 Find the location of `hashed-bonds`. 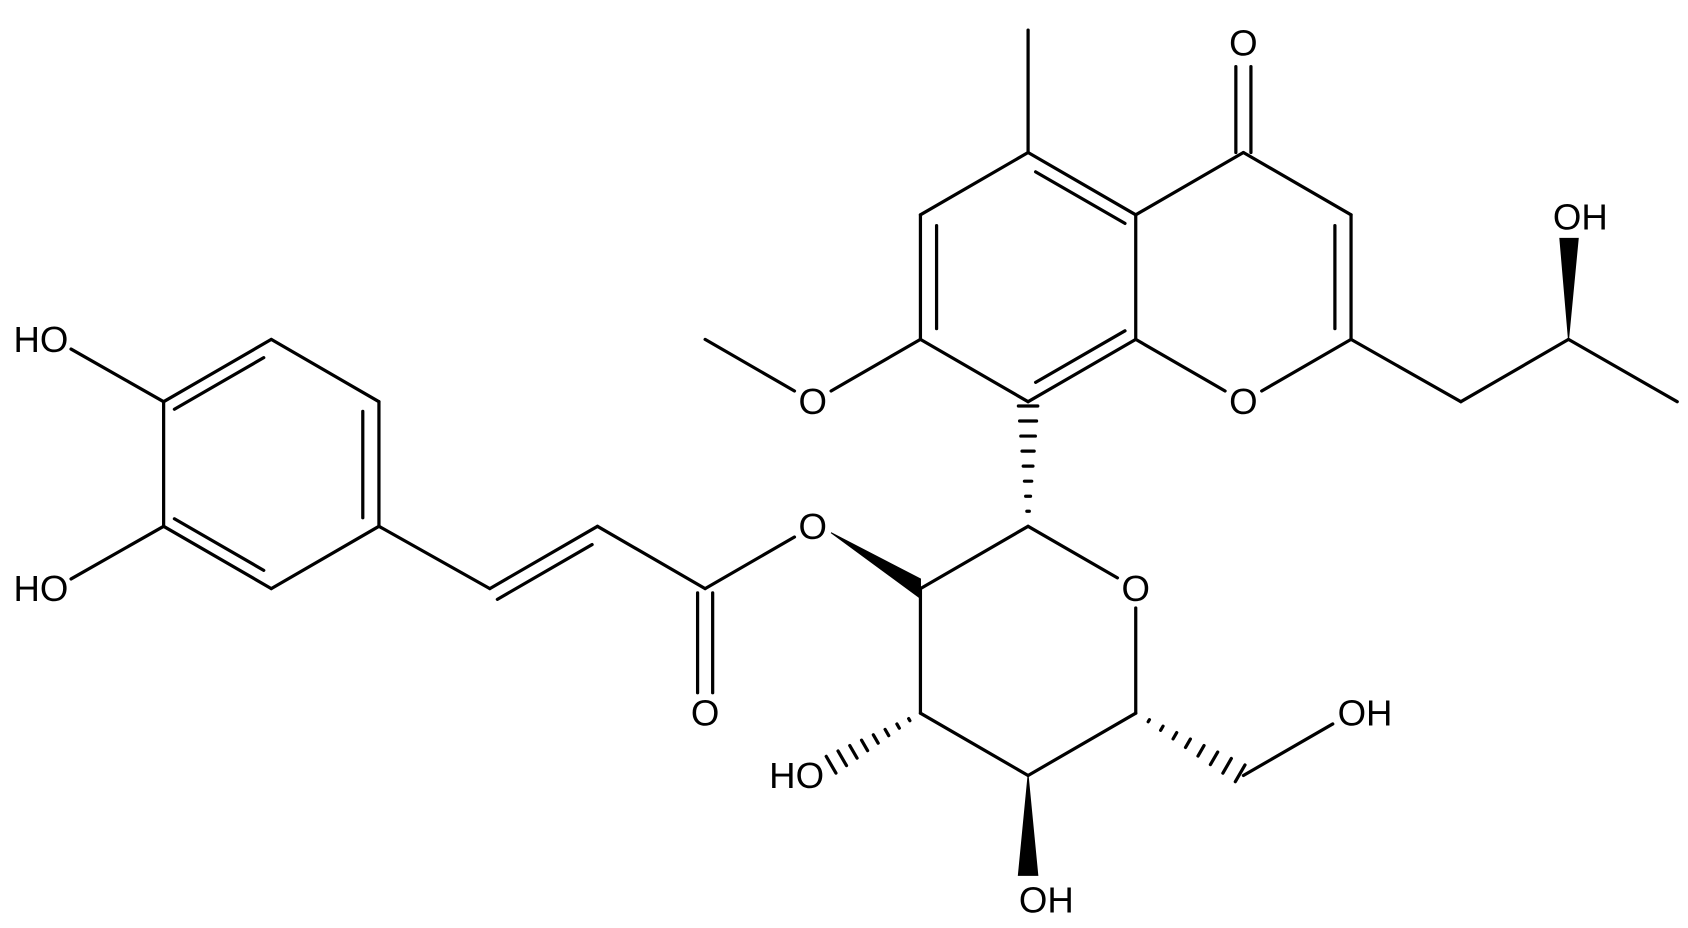

hashed-bonds is located at coordinates (1035, 594).